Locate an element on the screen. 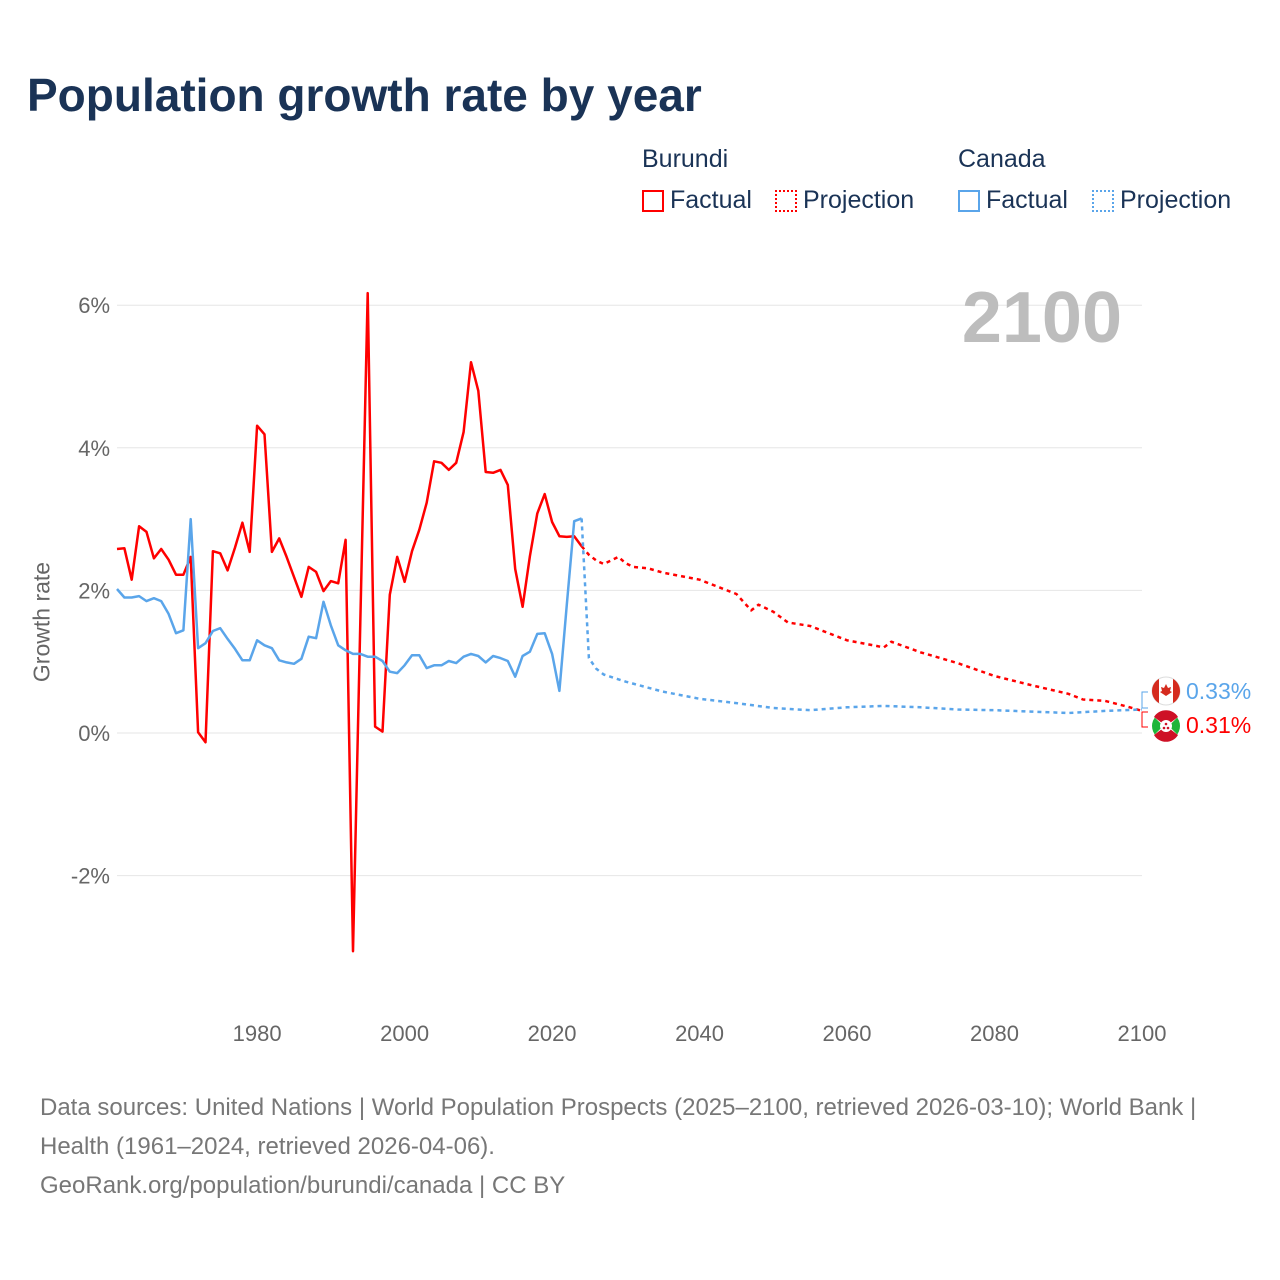 This screenshot has width=1280, height=1280. x-tick-label: 2060 is located at coordinates (847, 1033).